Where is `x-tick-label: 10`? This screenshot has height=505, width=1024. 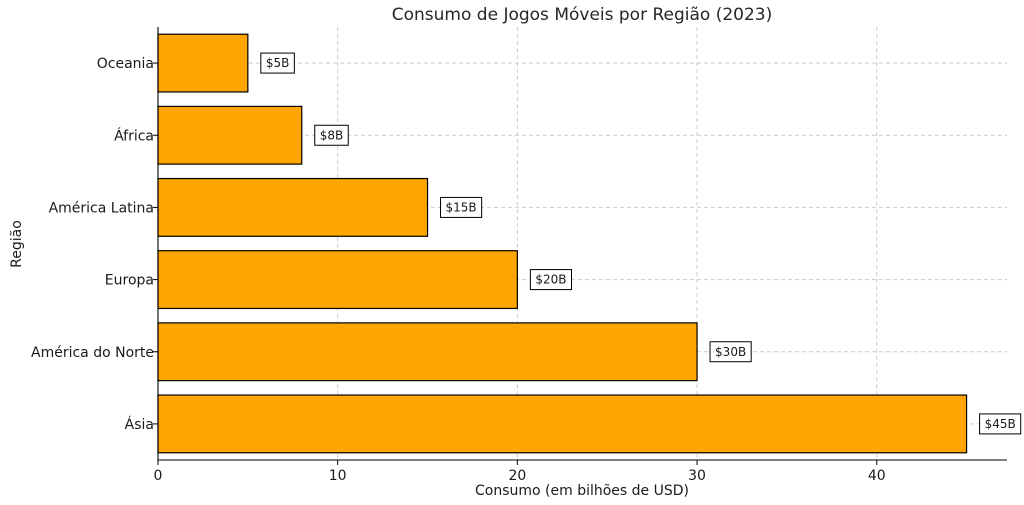 x-tick-label: 10 is located at coordinates (338, 476).